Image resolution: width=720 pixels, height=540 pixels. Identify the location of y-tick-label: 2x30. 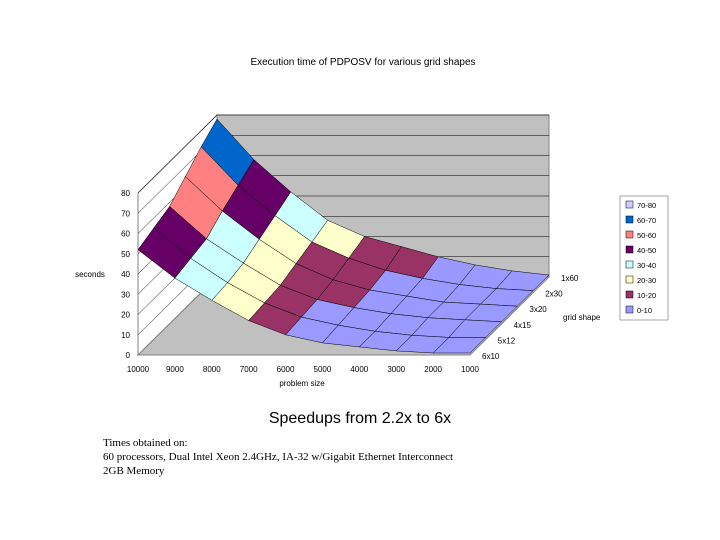
(554, 294).